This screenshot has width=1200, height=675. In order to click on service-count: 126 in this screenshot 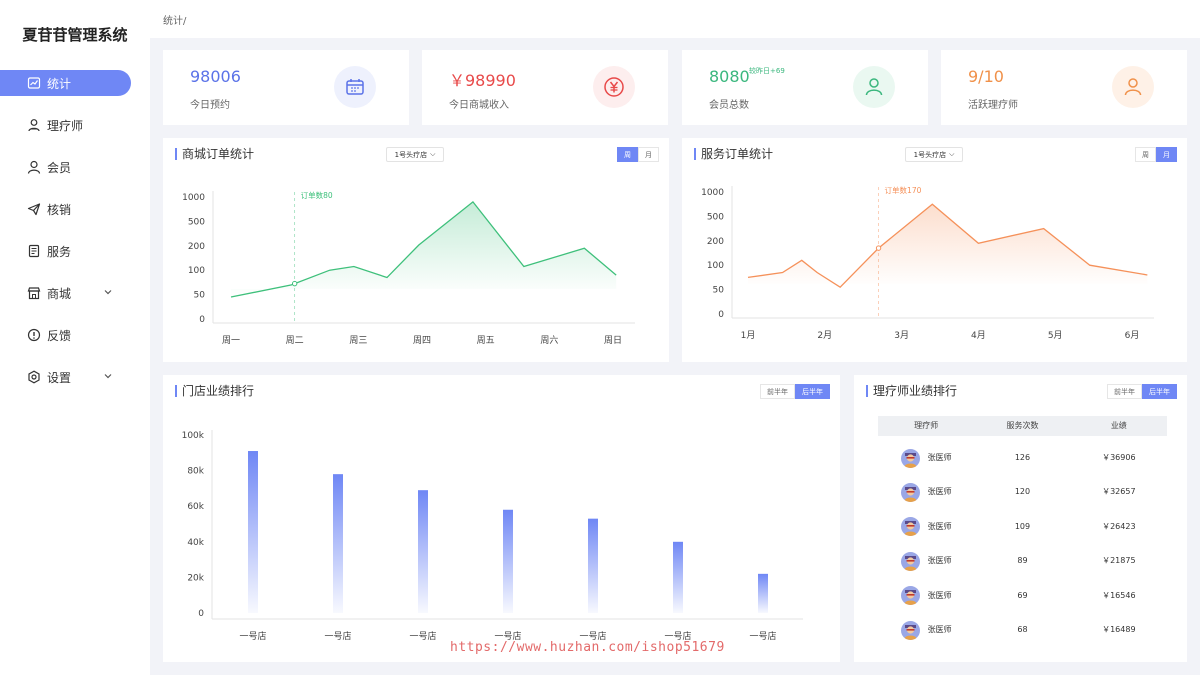, I will do `click(1022, 457)`.